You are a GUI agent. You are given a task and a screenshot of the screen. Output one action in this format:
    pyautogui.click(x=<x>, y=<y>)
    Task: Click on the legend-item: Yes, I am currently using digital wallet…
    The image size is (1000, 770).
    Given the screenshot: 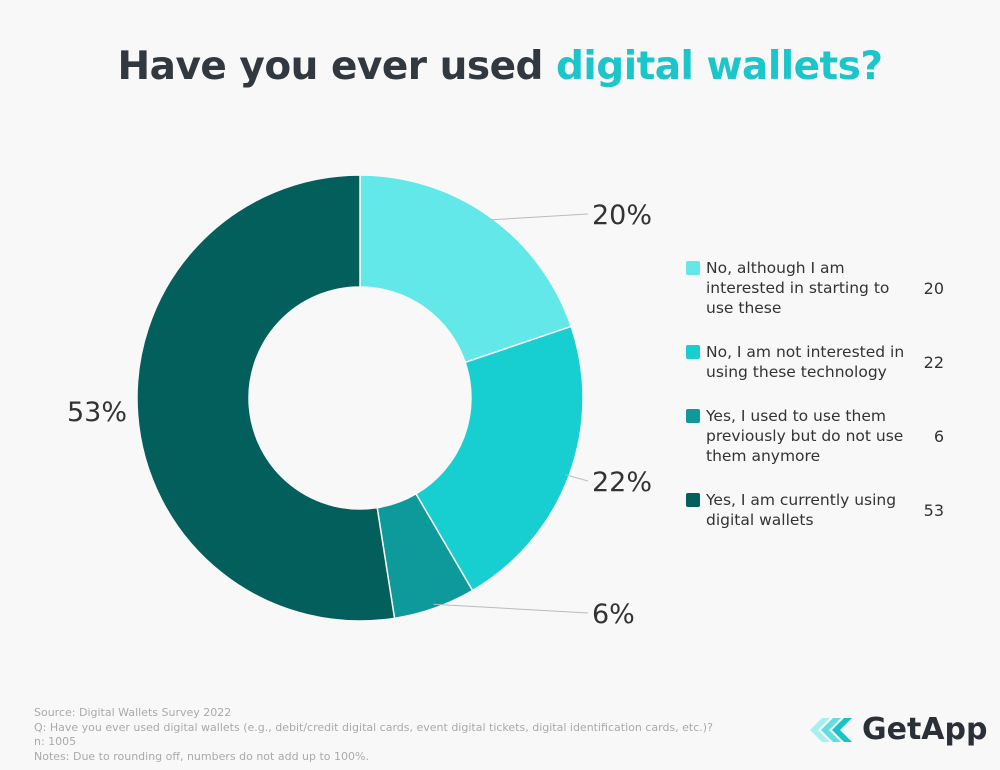 What is the action you would take?
    pyautogui.click(x=821, y=510)
    